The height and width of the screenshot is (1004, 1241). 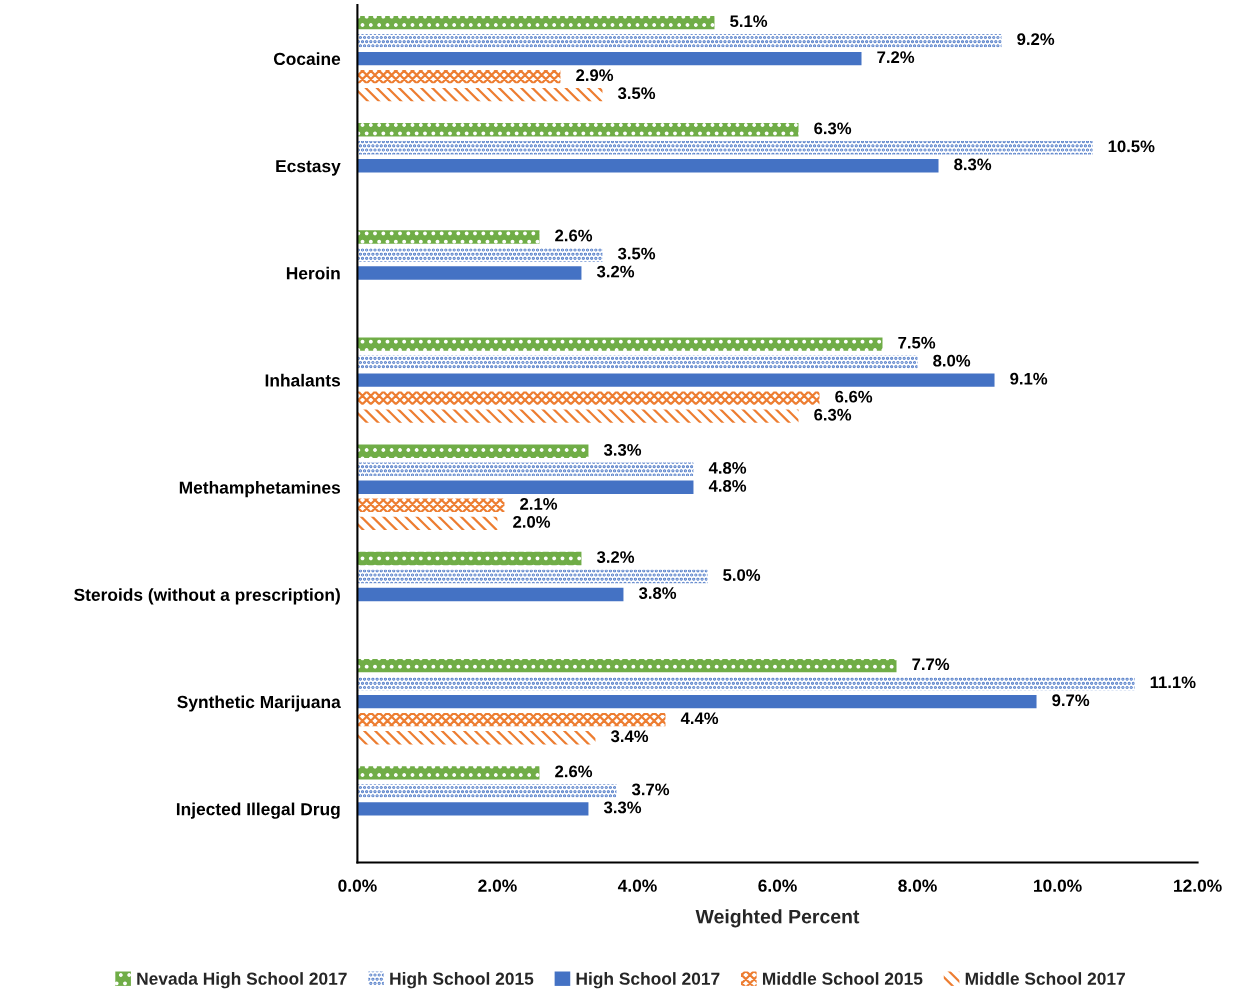 What do you see at coordinates (629, 736) in the screenshot?
I see `data-label: 3.4%` at bounding box center [629, 736].